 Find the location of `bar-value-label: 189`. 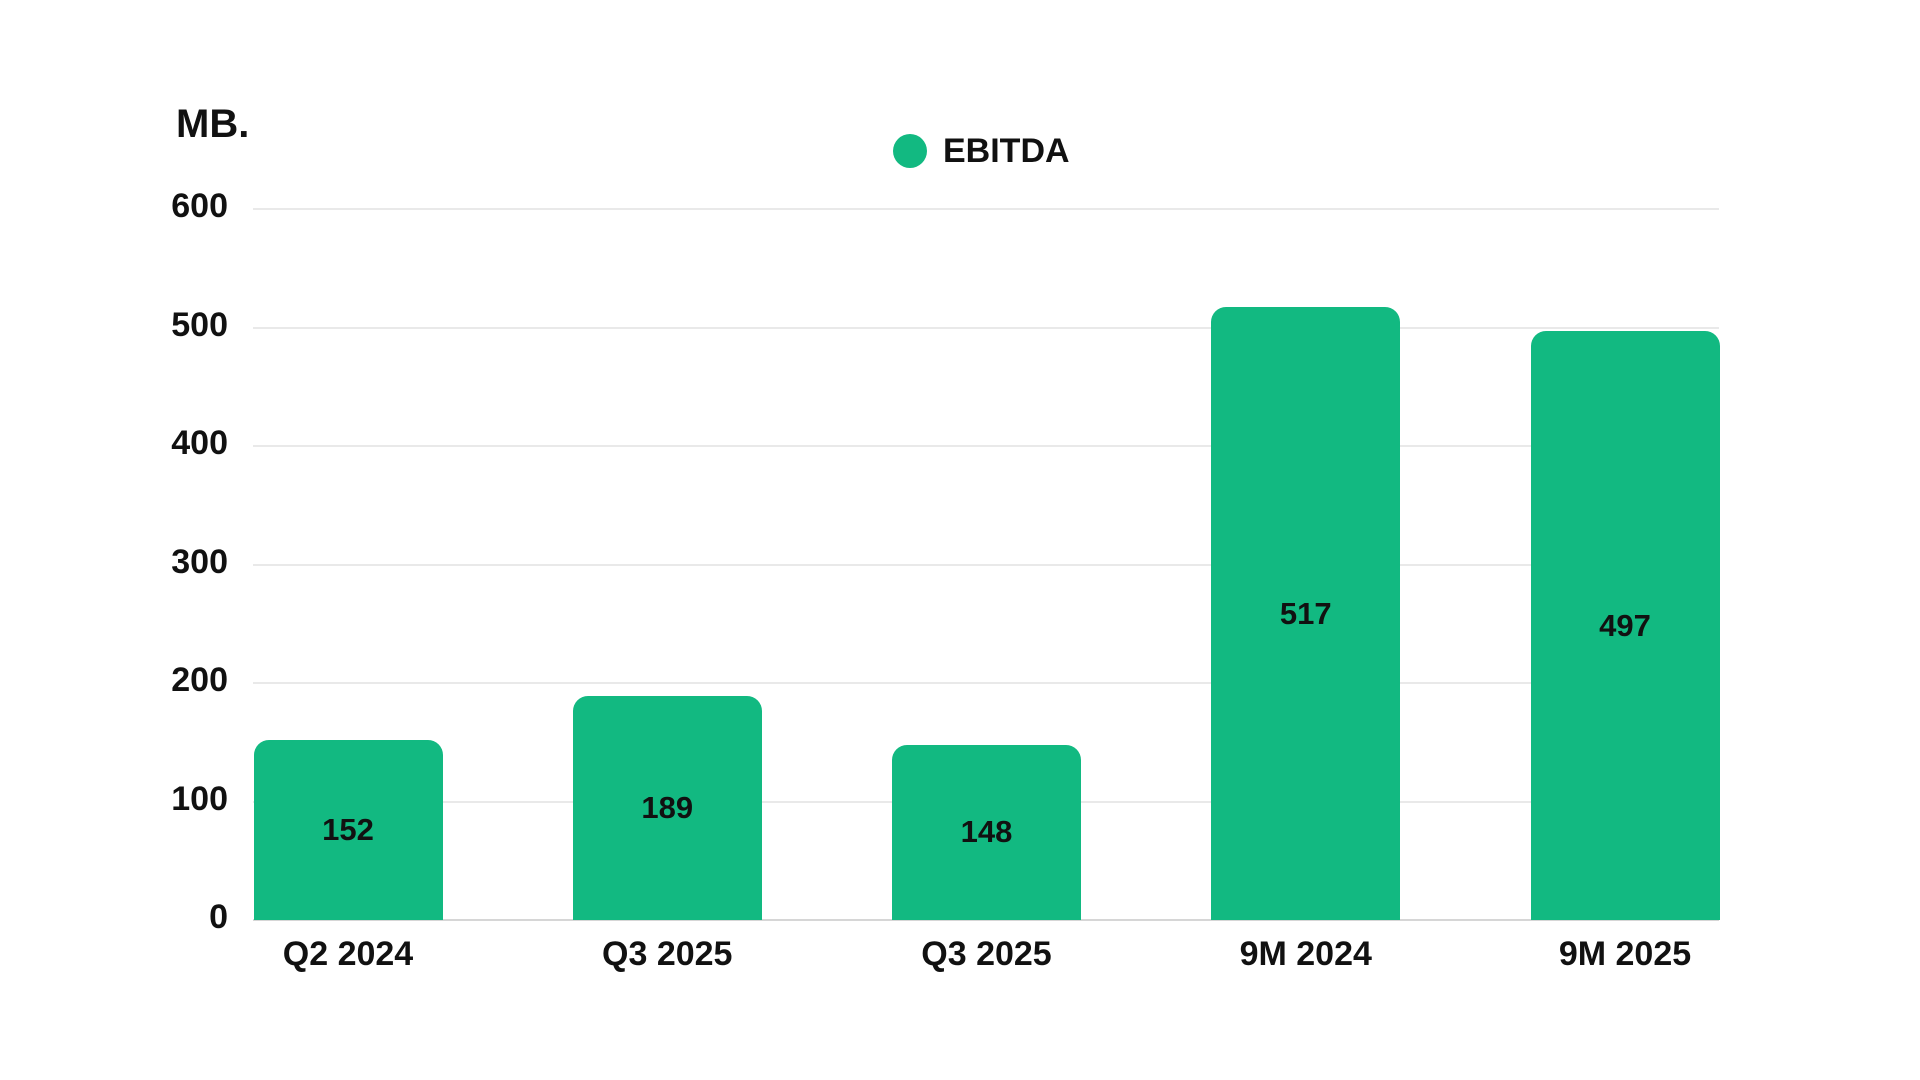

bar-value-label: 189 is located at coordinates (667, 807).